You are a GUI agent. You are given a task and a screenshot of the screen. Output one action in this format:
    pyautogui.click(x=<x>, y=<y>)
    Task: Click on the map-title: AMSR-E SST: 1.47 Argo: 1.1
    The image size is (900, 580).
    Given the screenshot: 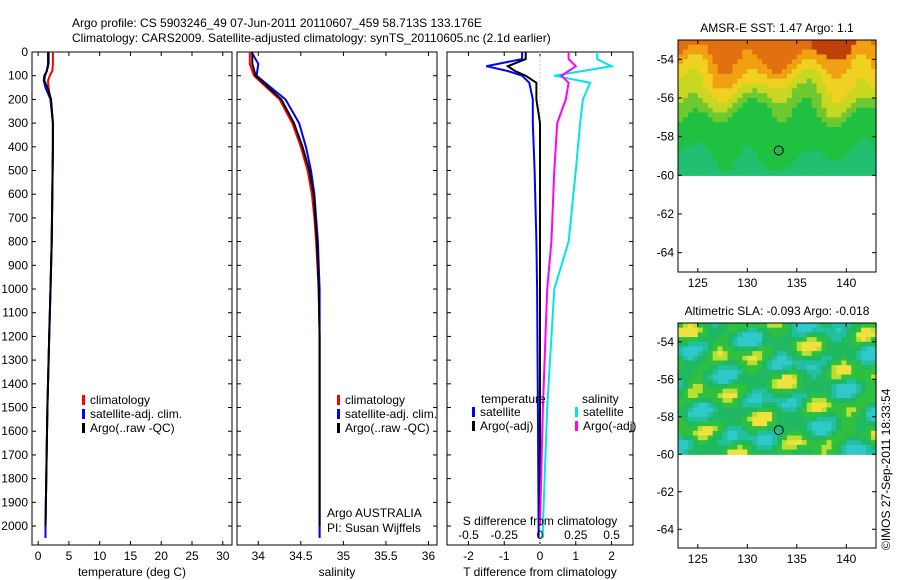 What is the action you would take?
    pyautogui.click(x=777, y=28)
    